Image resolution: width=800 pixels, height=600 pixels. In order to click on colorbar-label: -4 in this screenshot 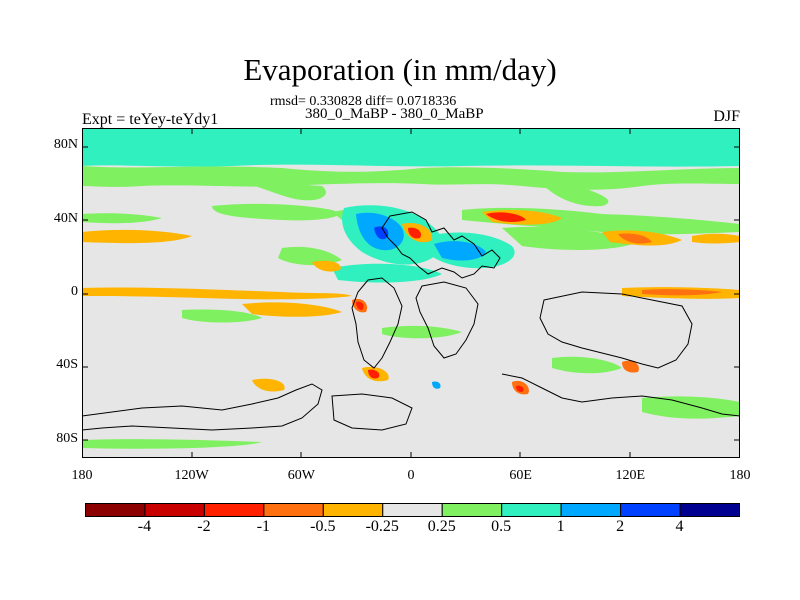, I will do `click(144, 526)`.